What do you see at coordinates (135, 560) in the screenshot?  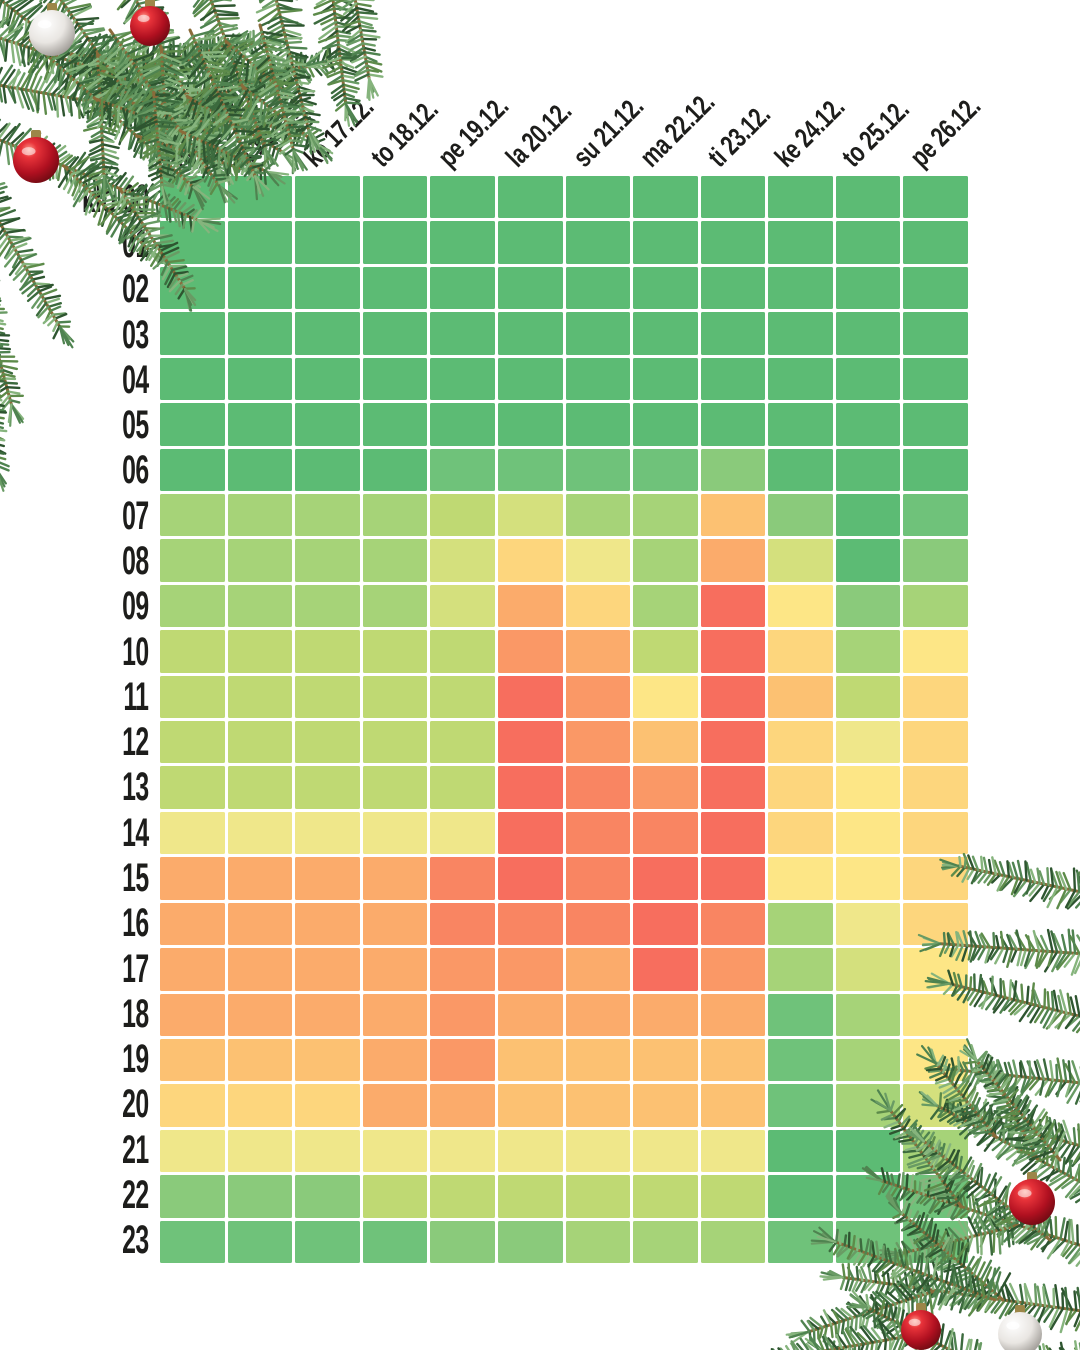 I see `hour-label: 08` at bounding box center [135, 560].